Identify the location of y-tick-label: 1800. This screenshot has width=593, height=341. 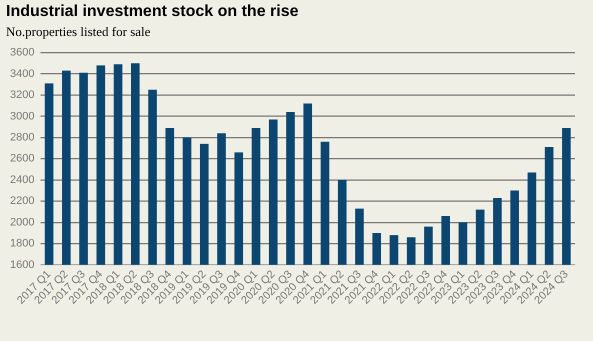
(22, 244).